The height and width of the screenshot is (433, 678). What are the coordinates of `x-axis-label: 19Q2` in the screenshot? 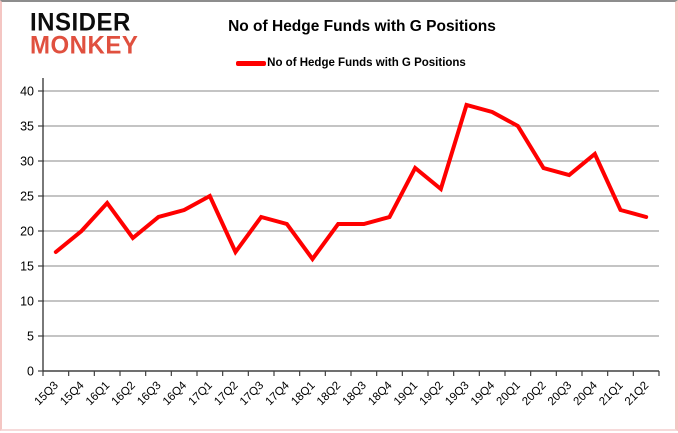 It's located at (432, 394).